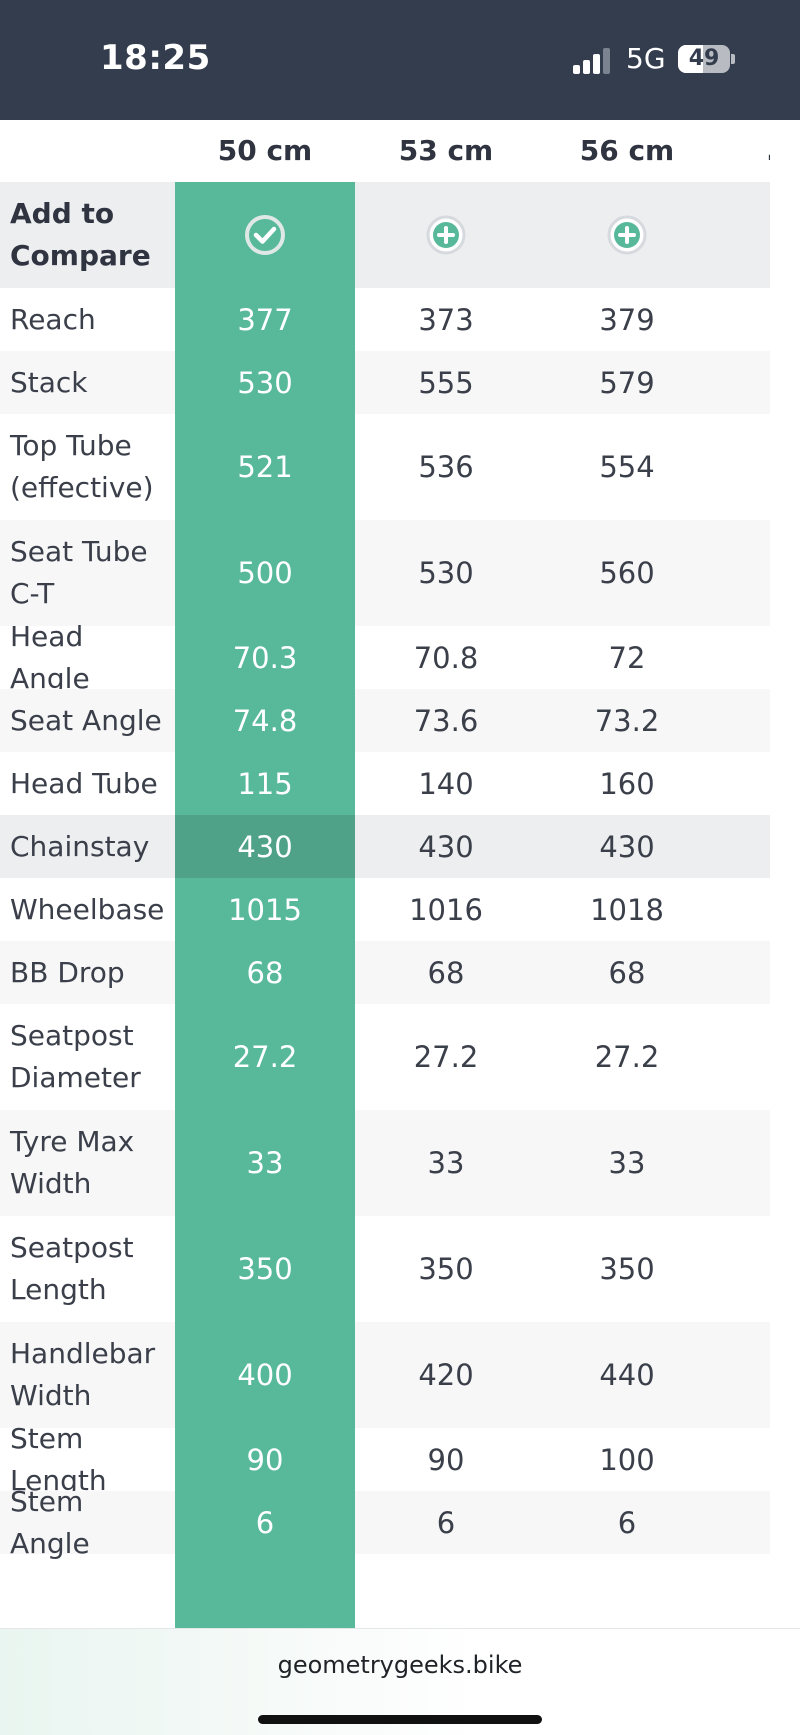 This screenshot has height=1735, width=800. I want to click on table-row: Stem Angle 6 6 6, so click(385, 1522).